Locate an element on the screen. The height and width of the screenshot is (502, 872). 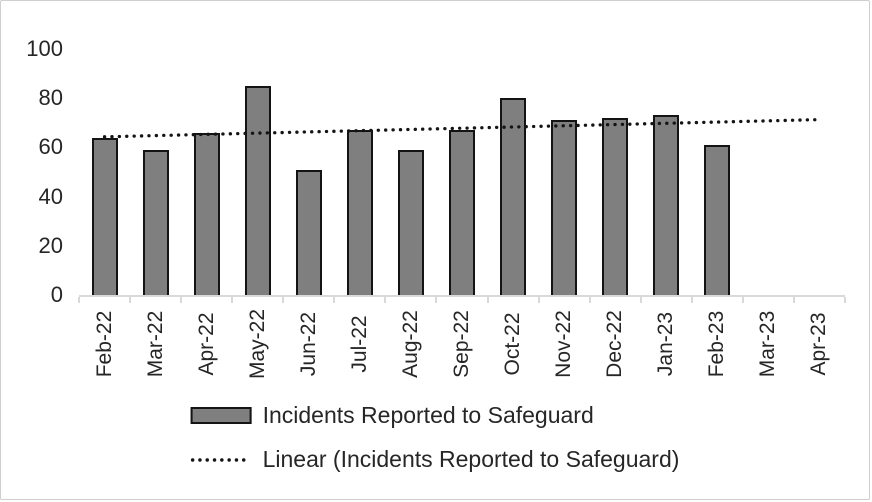
y-tick-label: 20 is located at coordinates (50, 245).